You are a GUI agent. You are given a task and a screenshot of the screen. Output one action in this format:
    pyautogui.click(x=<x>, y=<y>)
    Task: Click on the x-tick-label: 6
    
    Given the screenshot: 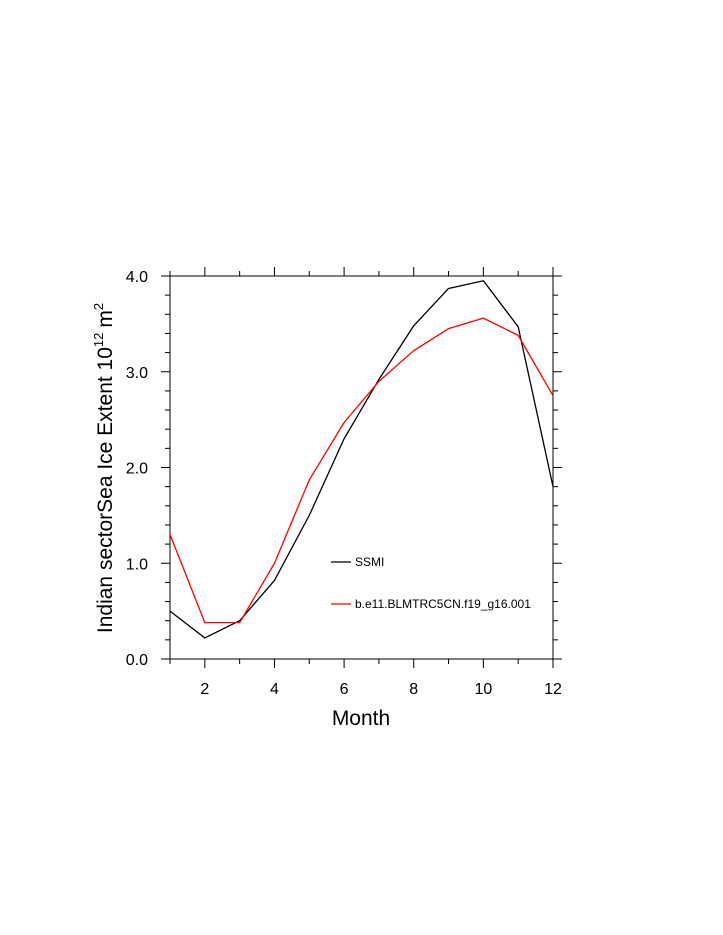 What is the action you would take?
    pyautogui.click(x=344, y=689)
    